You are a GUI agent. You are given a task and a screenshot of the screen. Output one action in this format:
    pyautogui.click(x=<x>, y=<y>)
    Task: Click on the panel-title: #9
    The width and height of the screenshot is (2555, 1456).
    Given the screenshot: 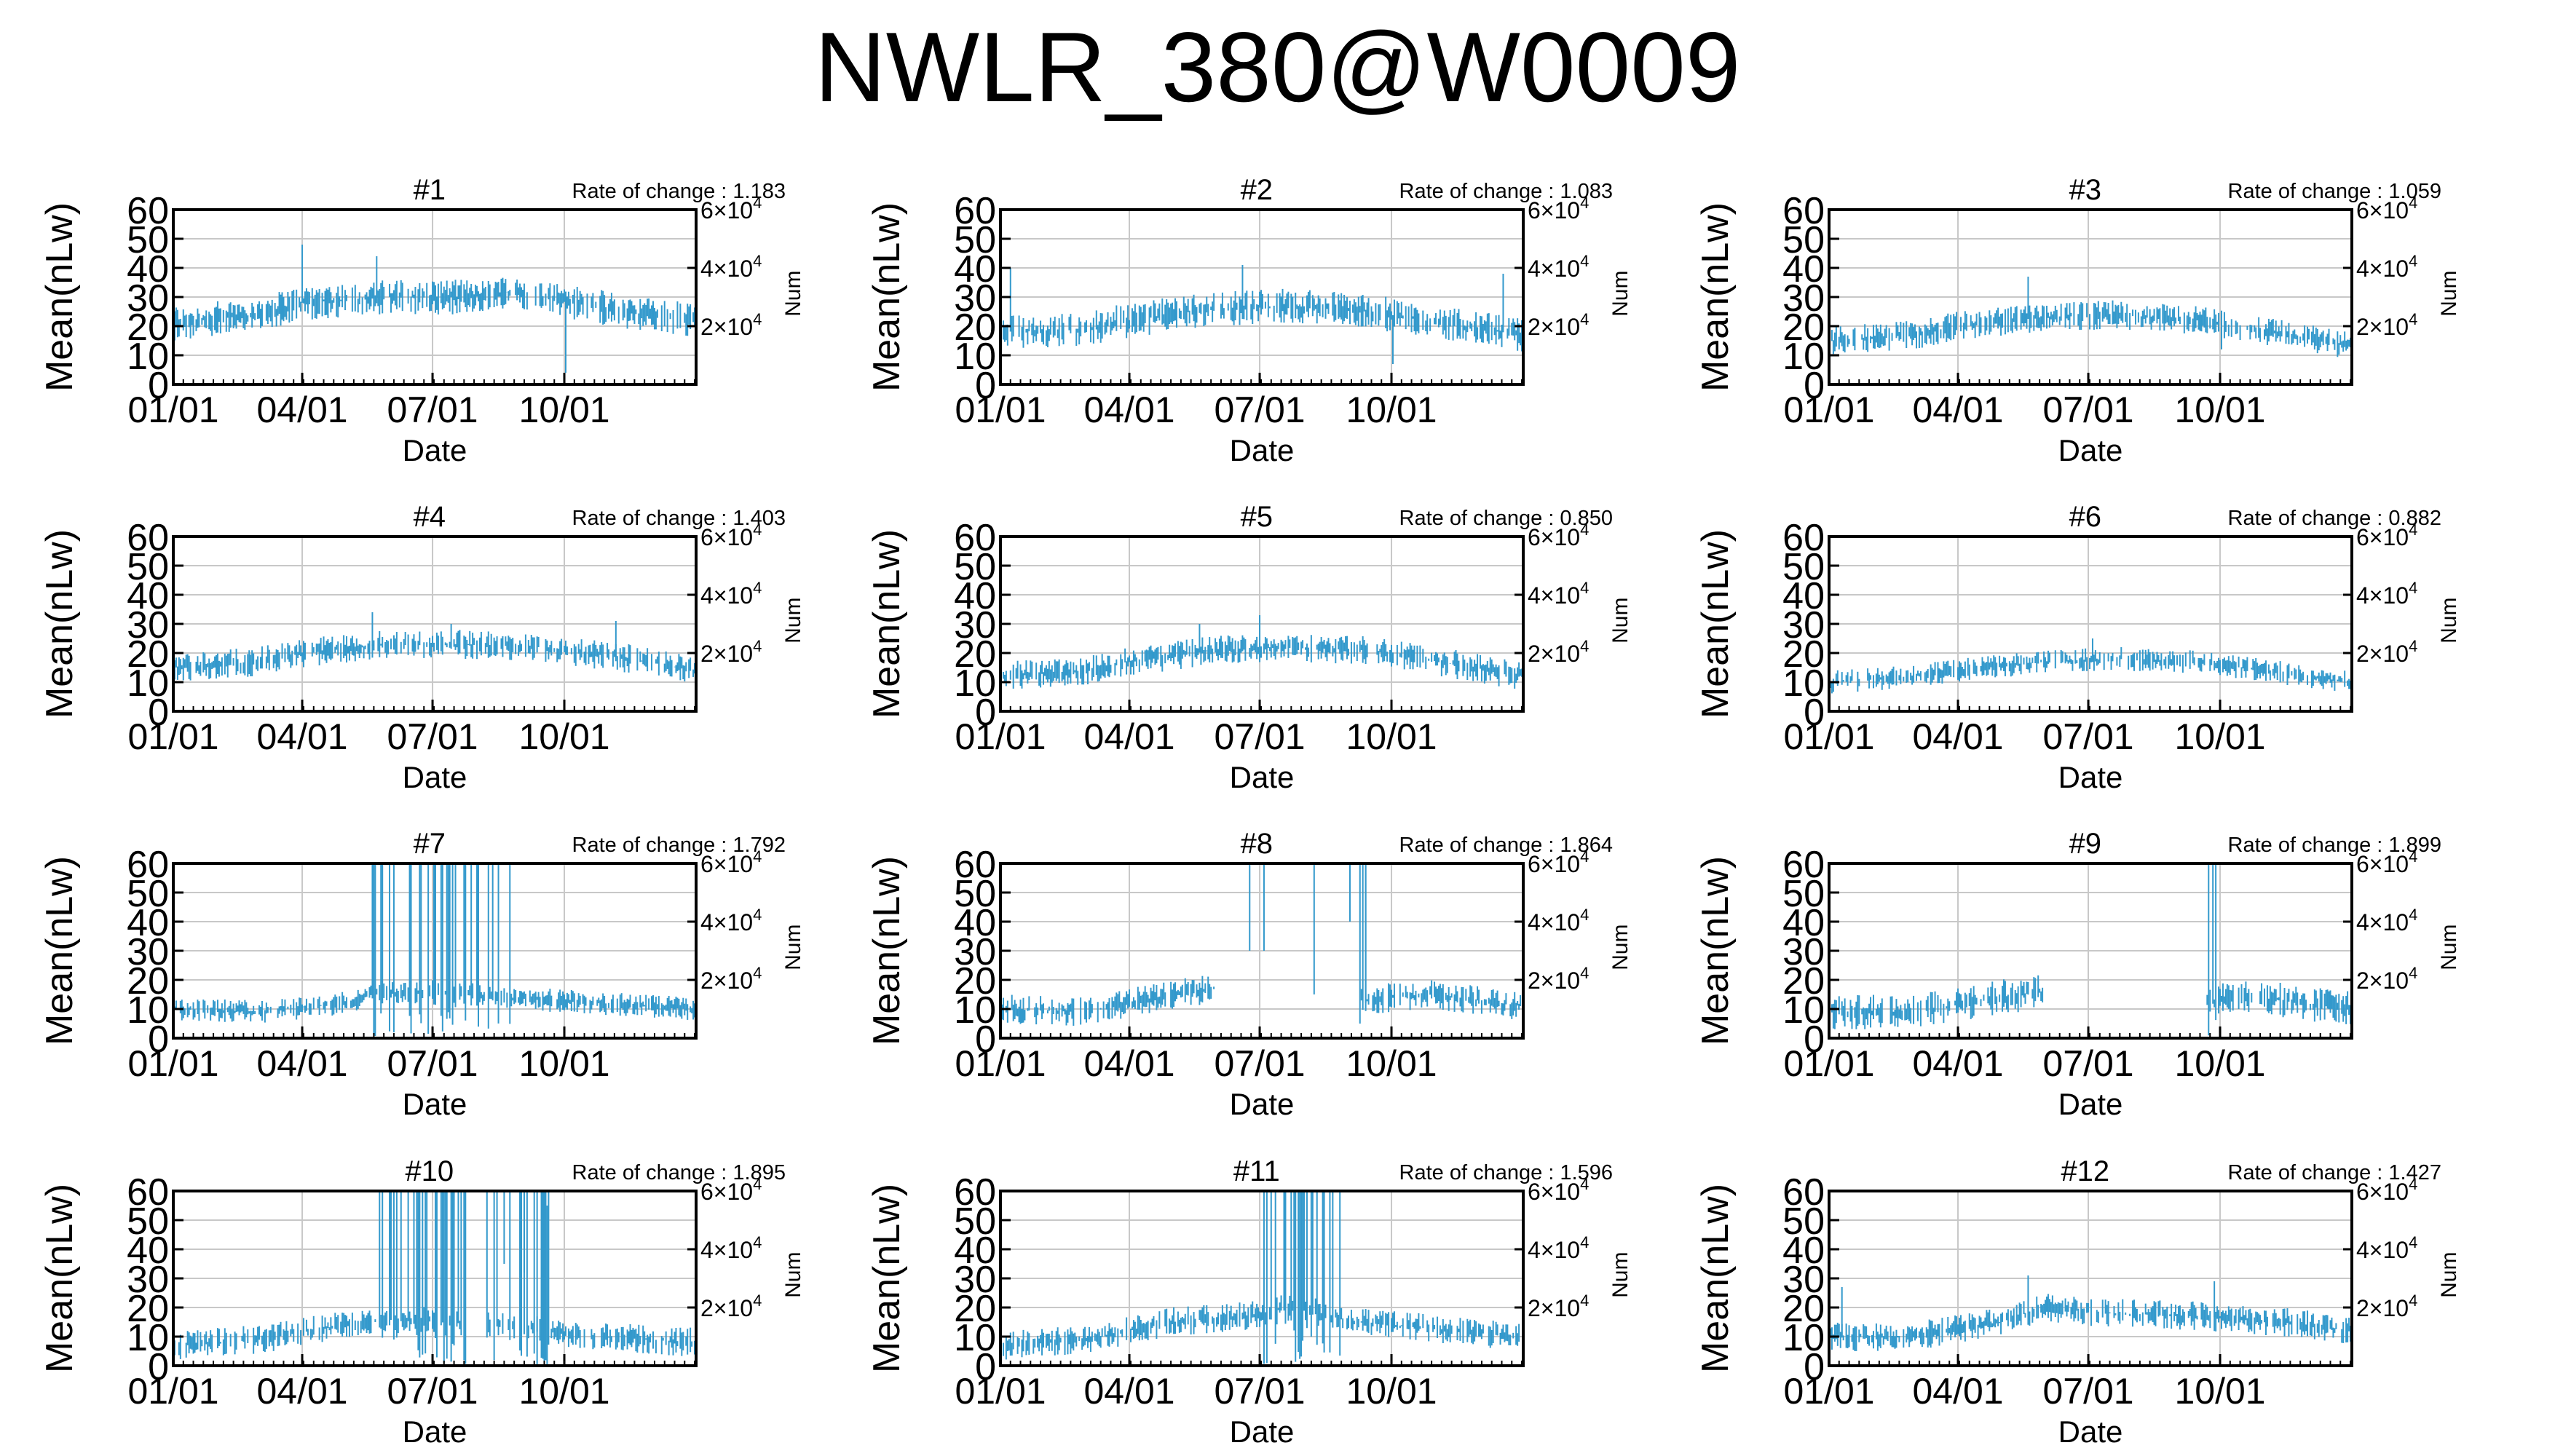 What is the action you would take?
    pyautogui.click(x=2085, y=844)
    